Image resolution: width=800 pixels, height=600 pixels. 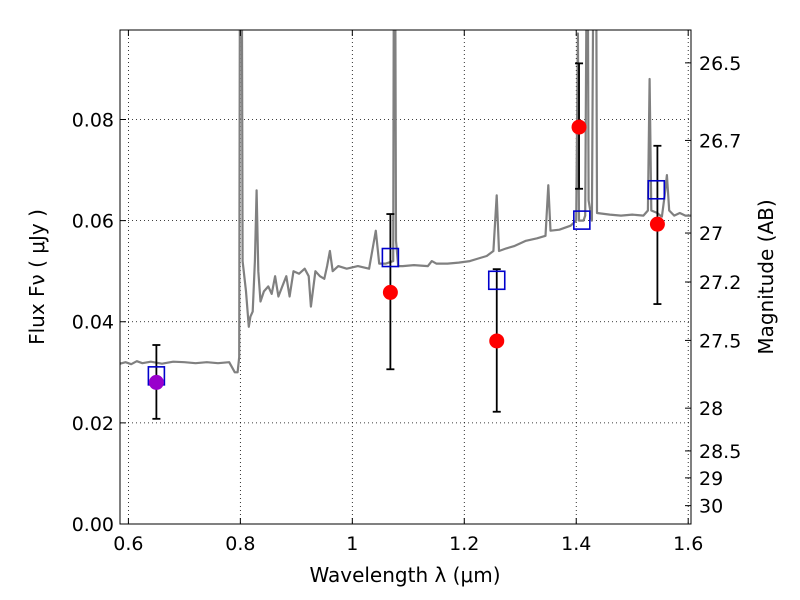 I want to click on magnitude-tick-label: 26.5, so click(x=720, y=64).